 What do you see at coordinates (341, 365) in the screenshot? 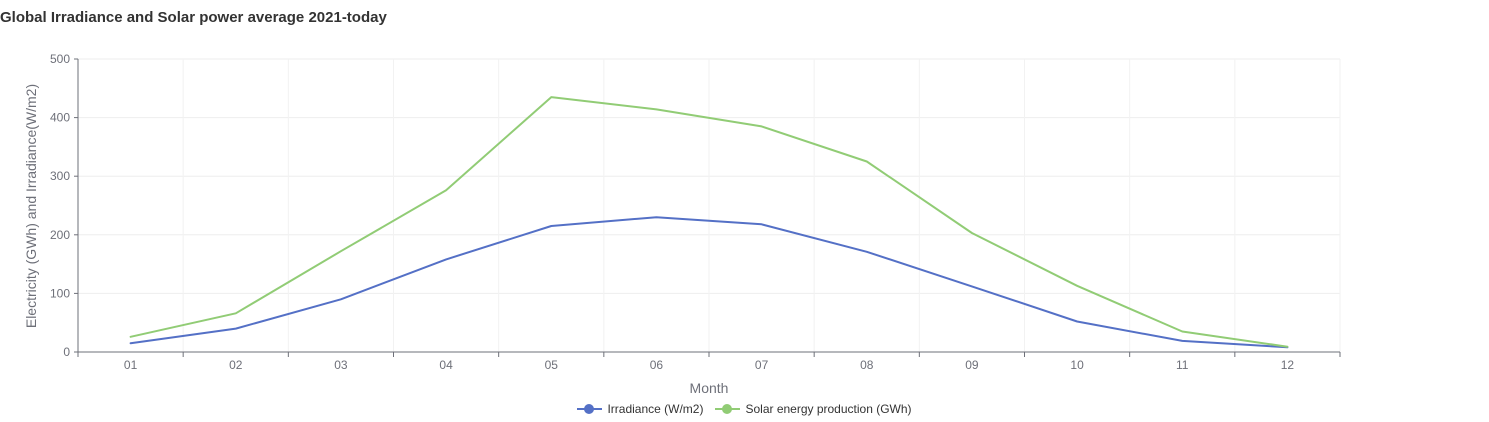
I see `x-tick-label: 03` at bounding box center [341, 365].